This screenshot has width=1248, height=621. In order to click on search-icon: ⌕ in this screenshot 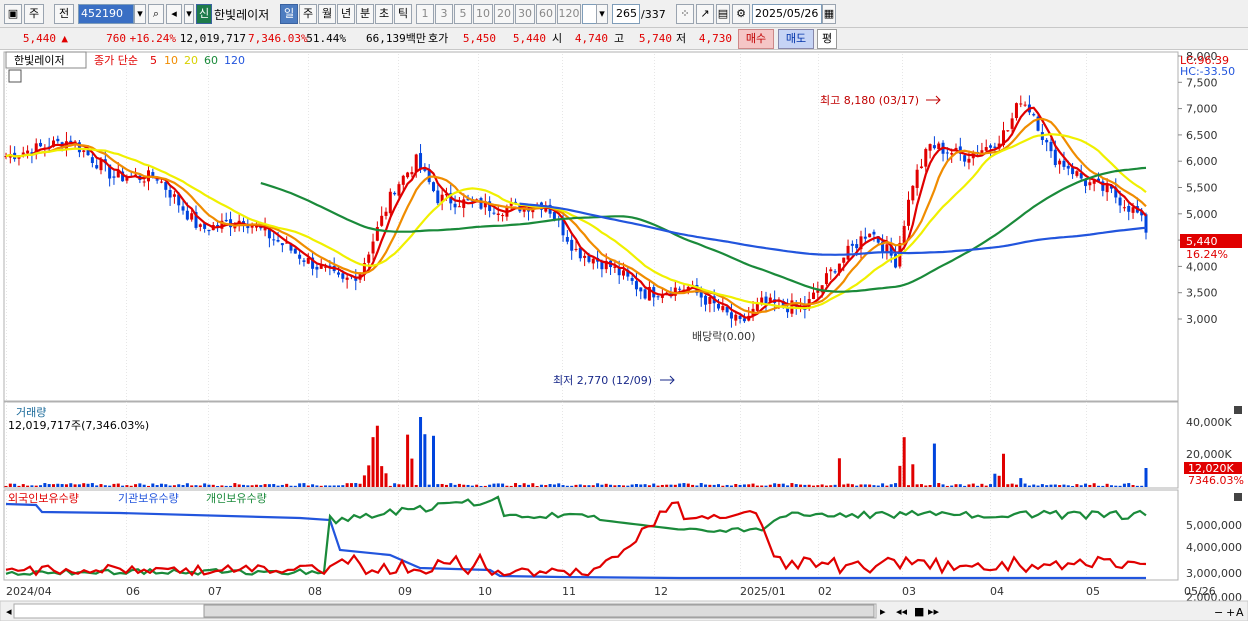, I will do `click(156, 14)`.